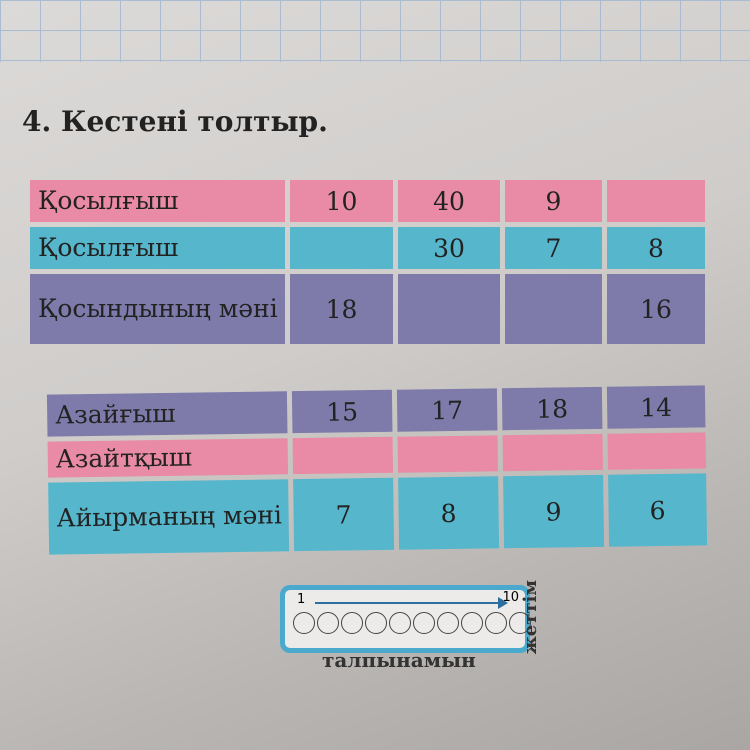  I want to click on table-cell: 15, so click(342, 411).